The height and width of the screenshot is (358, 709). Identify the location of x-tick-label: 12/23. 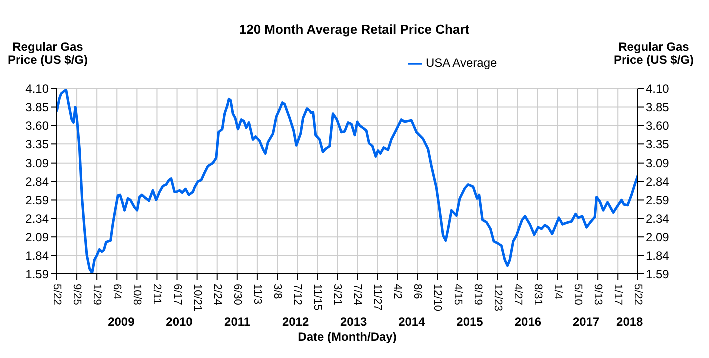
(498, 298).